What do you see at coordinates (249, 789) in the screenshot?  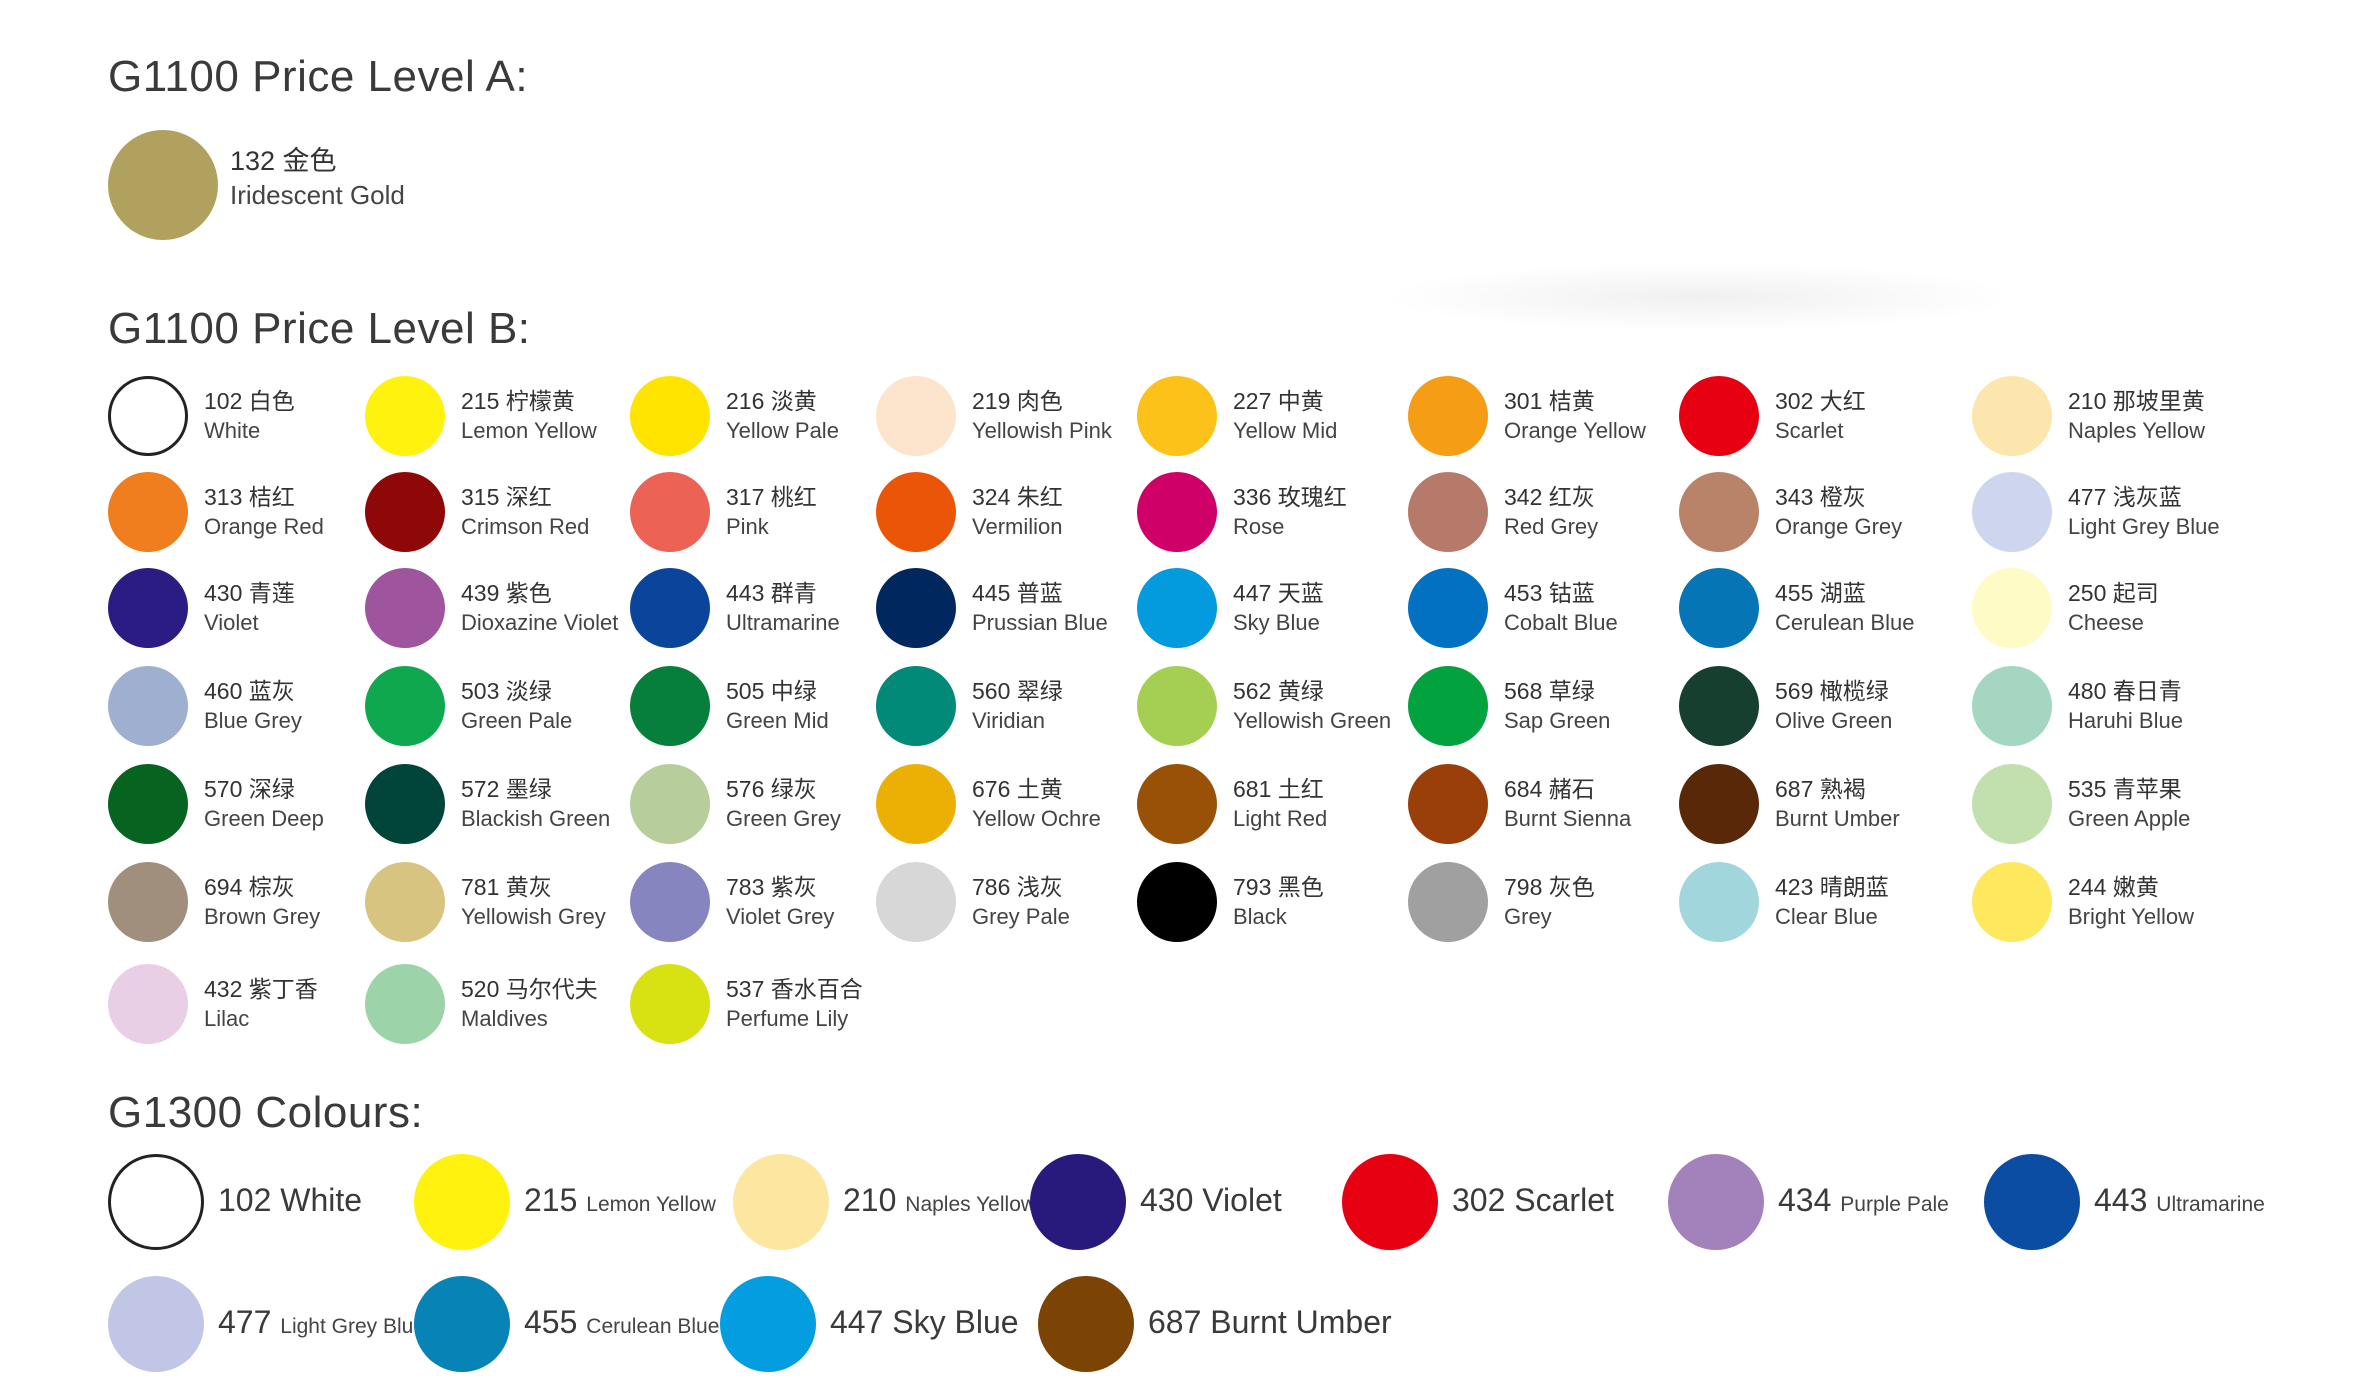 I see `swatch-code: 570 深绿` at bounding box center [249, 789].